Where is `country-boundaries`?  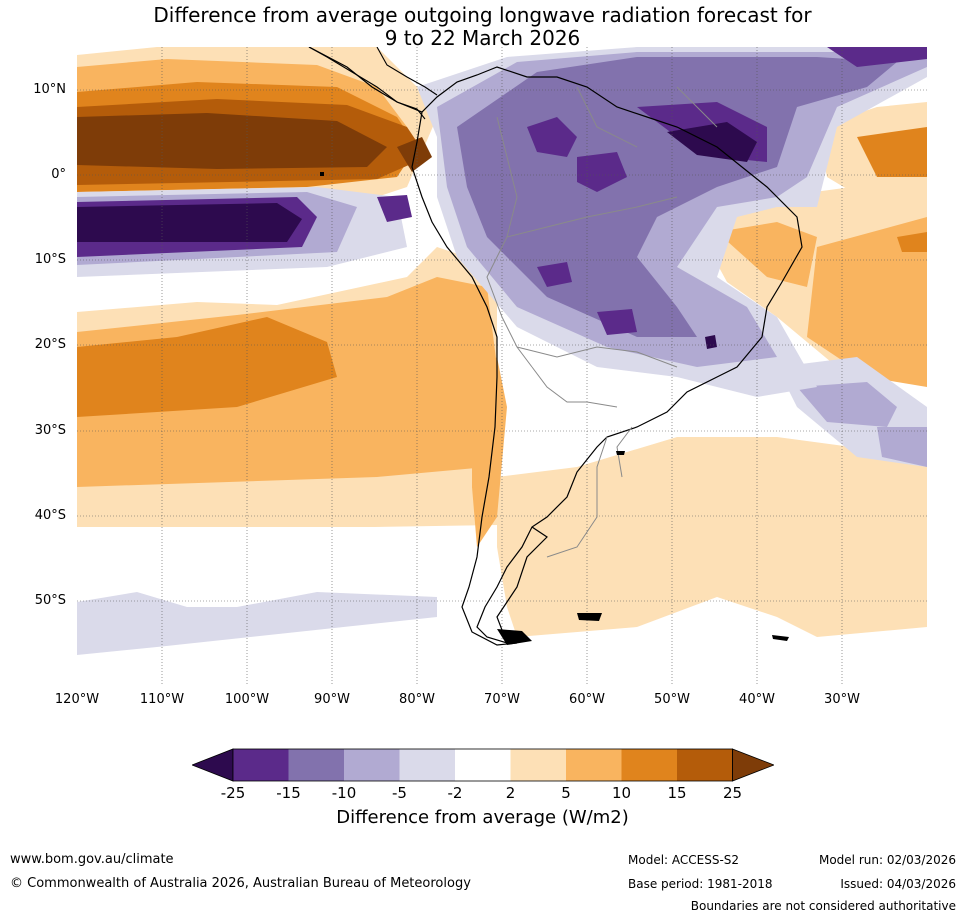 country-boundaries is located at coordinates (602, 322).